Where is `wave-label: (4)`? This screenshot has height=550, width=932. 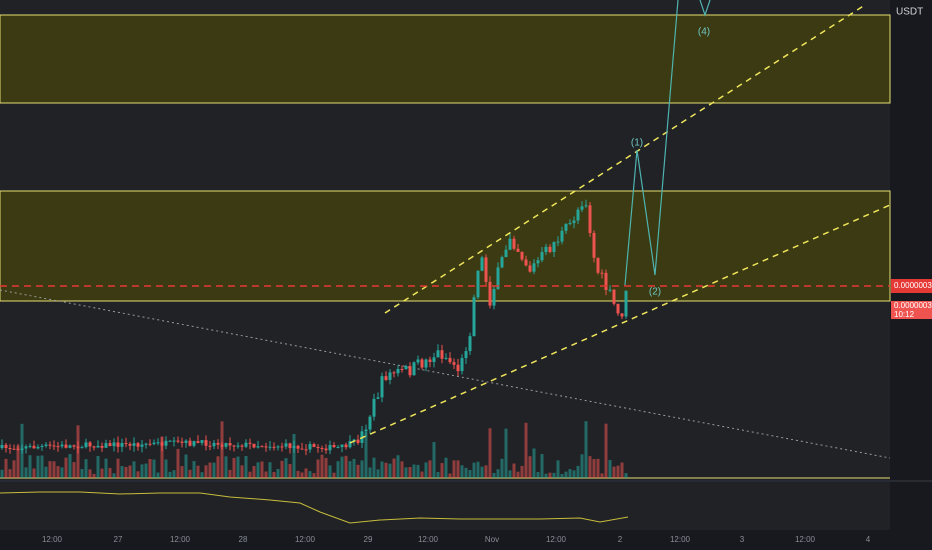
wave-label: (4) is located at coordinates (704, 32).